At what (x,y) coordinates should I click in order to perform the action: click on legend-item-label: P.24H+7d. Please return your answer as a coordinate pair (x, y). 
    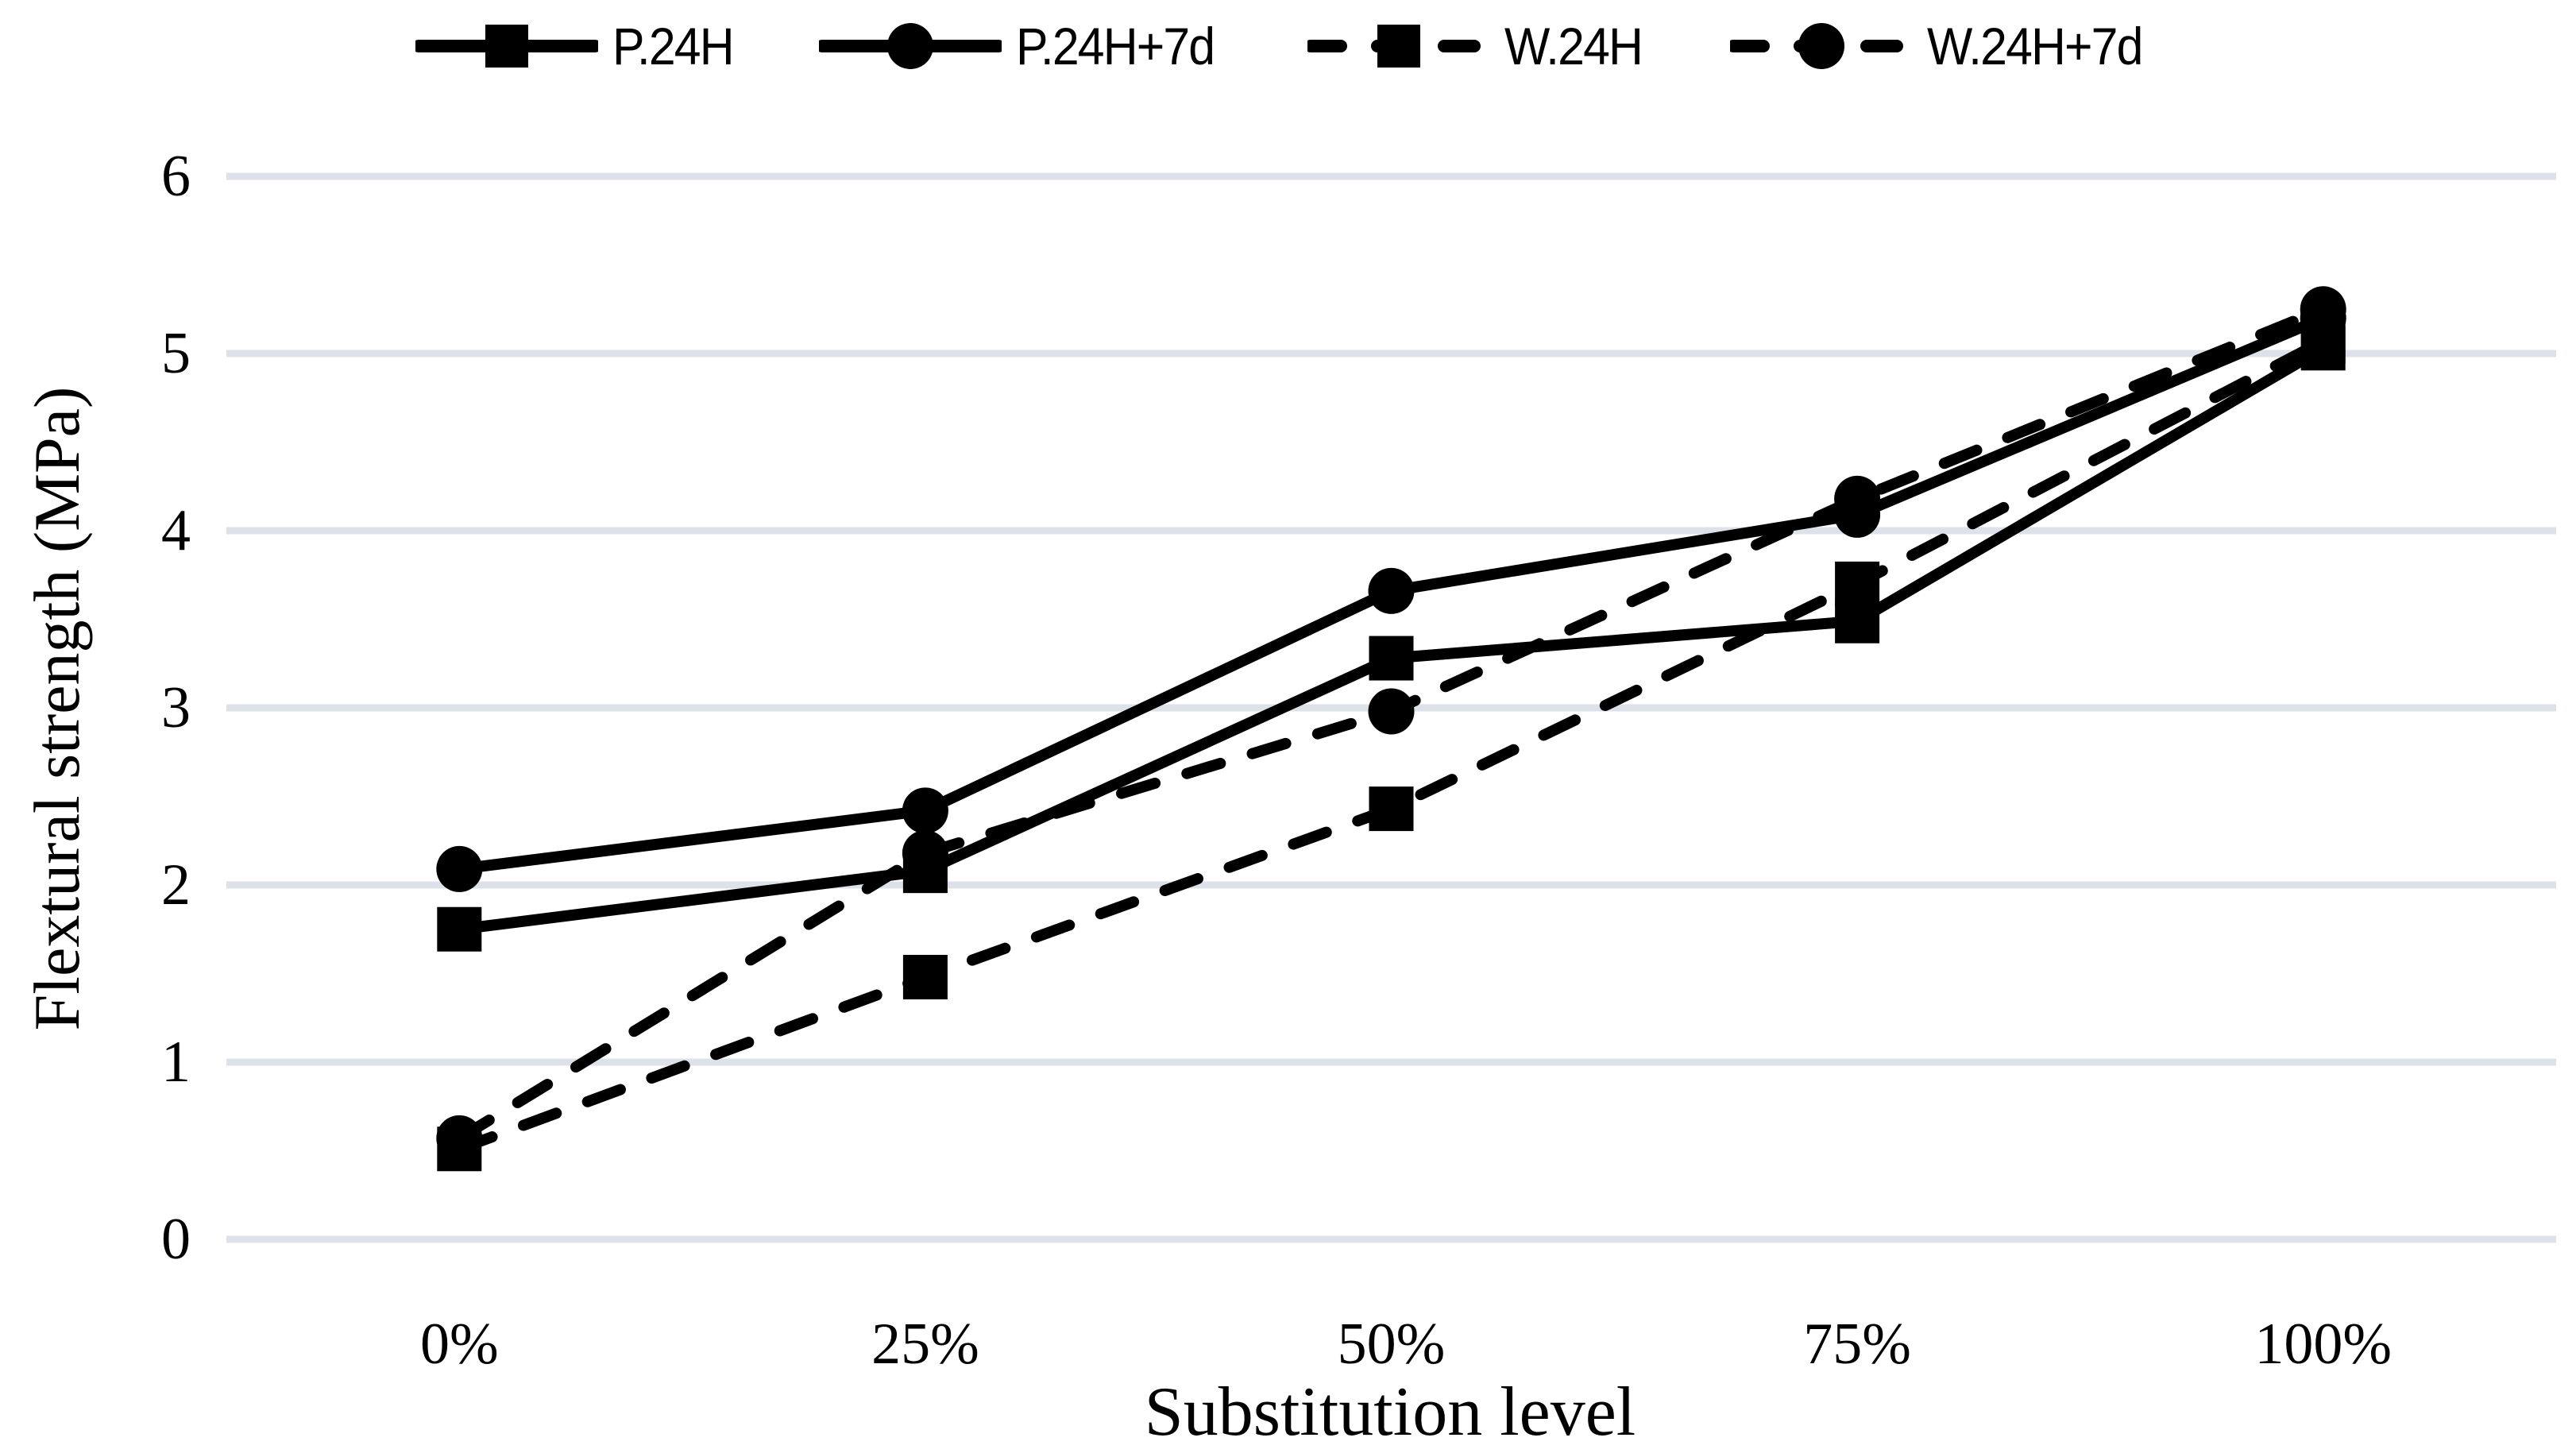
    Looking at the image, I should click on (1115, 46).